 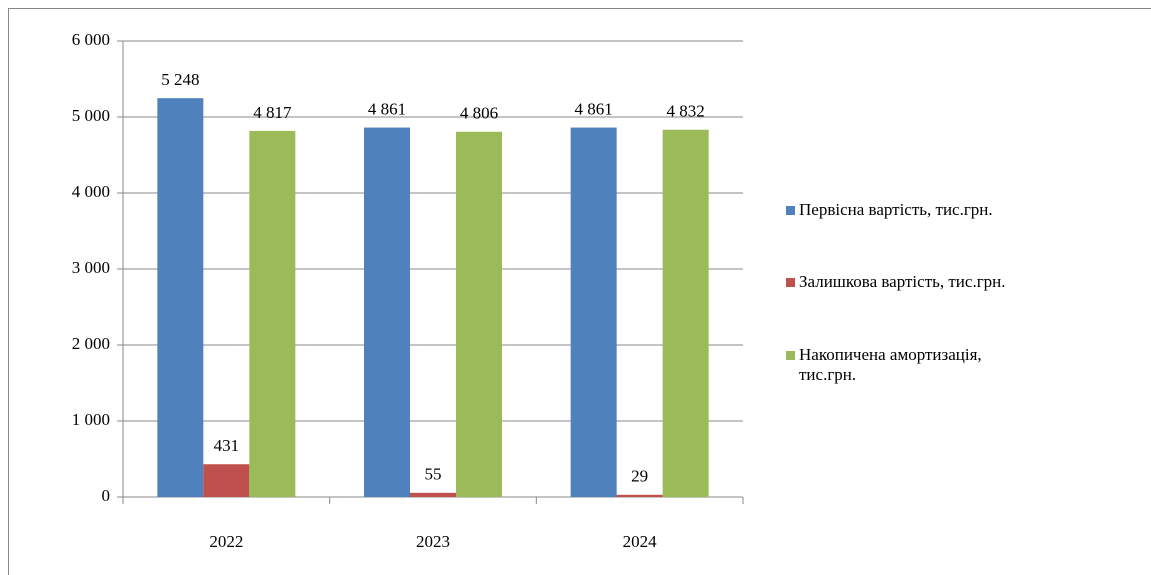 What do you see at coordinates (433, 541) in the screenshot?
I see `x-tick-label: 2023` at bounding box center [433, 541].